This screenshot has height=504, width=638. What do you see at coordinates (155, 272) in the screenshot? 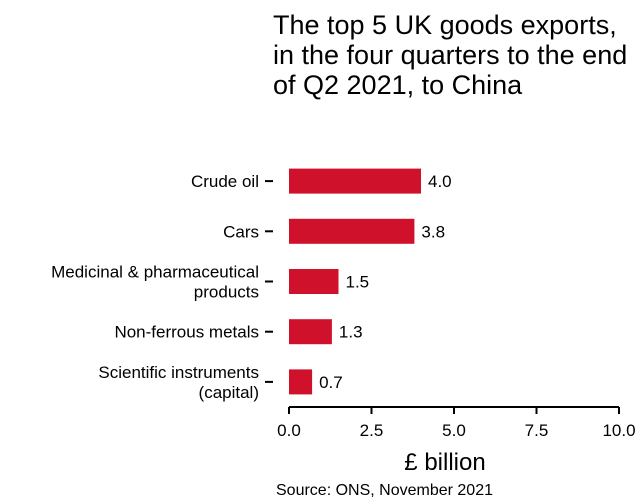
I see `category-label: Medicinal & pharmaceutical` at bounding box center [155, 272].